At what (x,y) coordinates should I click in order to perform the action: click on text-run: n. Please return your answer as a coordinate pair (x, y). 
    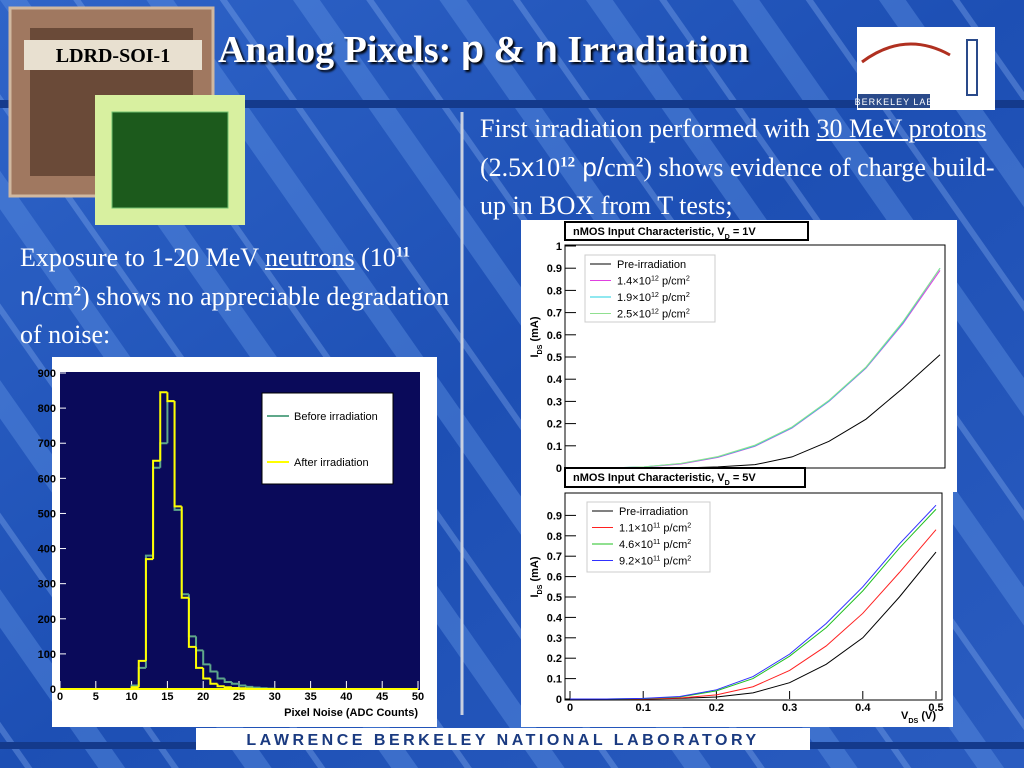
    Looking at the image, I should click on (546, 50).